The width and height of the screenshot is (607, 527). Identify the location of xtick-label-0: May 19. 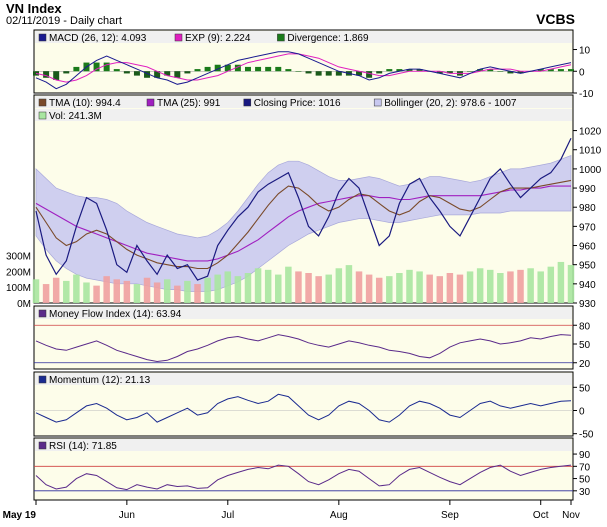
(20, 515).